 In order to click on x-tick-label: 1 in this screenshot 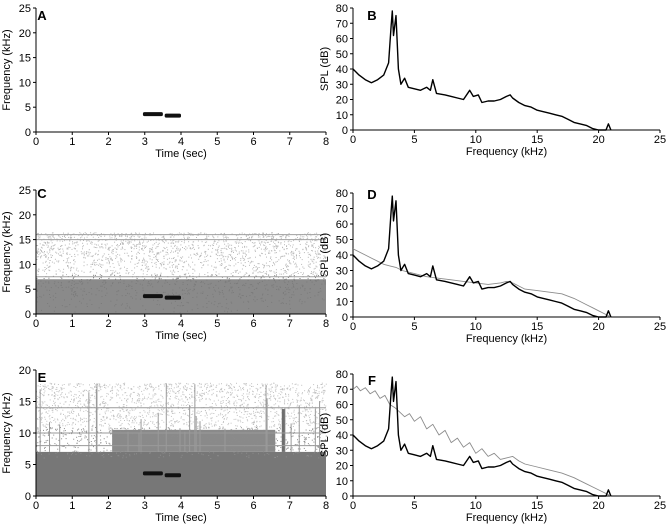, I will do `click(72, 324)`.